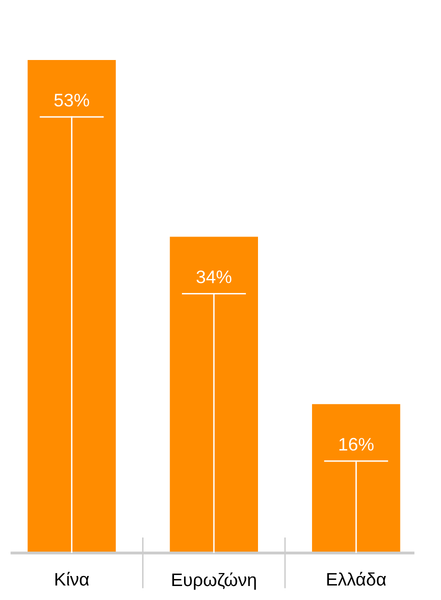 The height and width of the screenshot is (600, 441). What do you see at coordinates (214, 581) in the screenshot?
I see `x-tick-label: Ευρωζώνη` at bounding box center [214, 581].